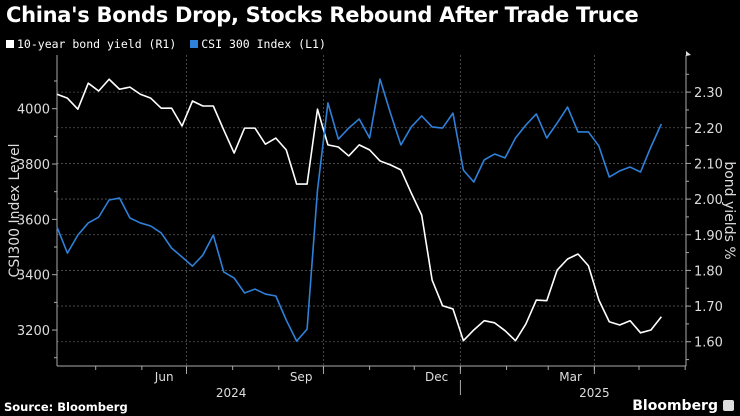 Image resolution: width=740 pixels, height=416 pixels. What do you see at coordinates (15, 211) in the screenshot?
I see `left-axis-title: CSI300 Index Level` at bounding box center [15, 211].